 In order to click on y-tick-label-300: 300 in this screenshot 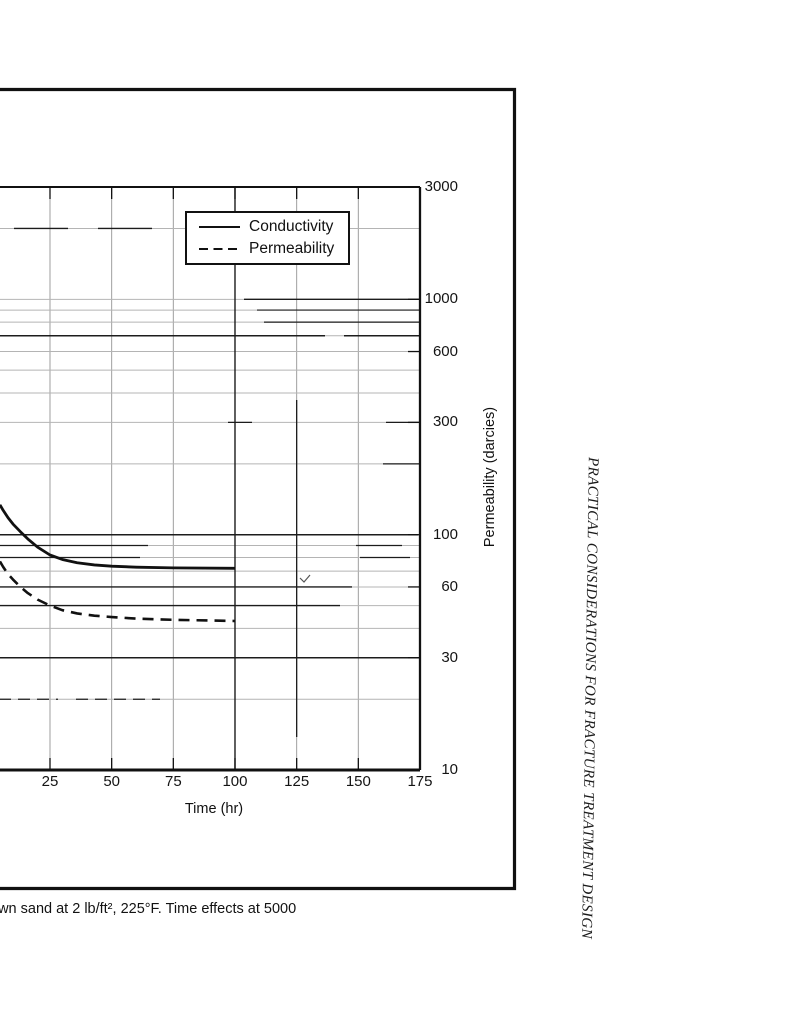, I will do `click(445, 422)`.